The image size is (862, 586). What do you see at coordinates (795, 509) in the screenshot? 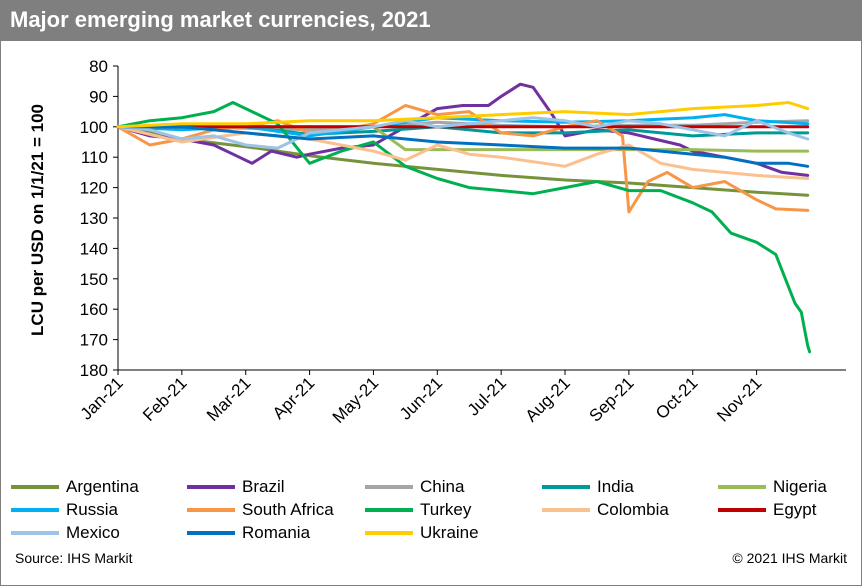
I see `legend-label: Egypt` at bounding box center [795, 509].